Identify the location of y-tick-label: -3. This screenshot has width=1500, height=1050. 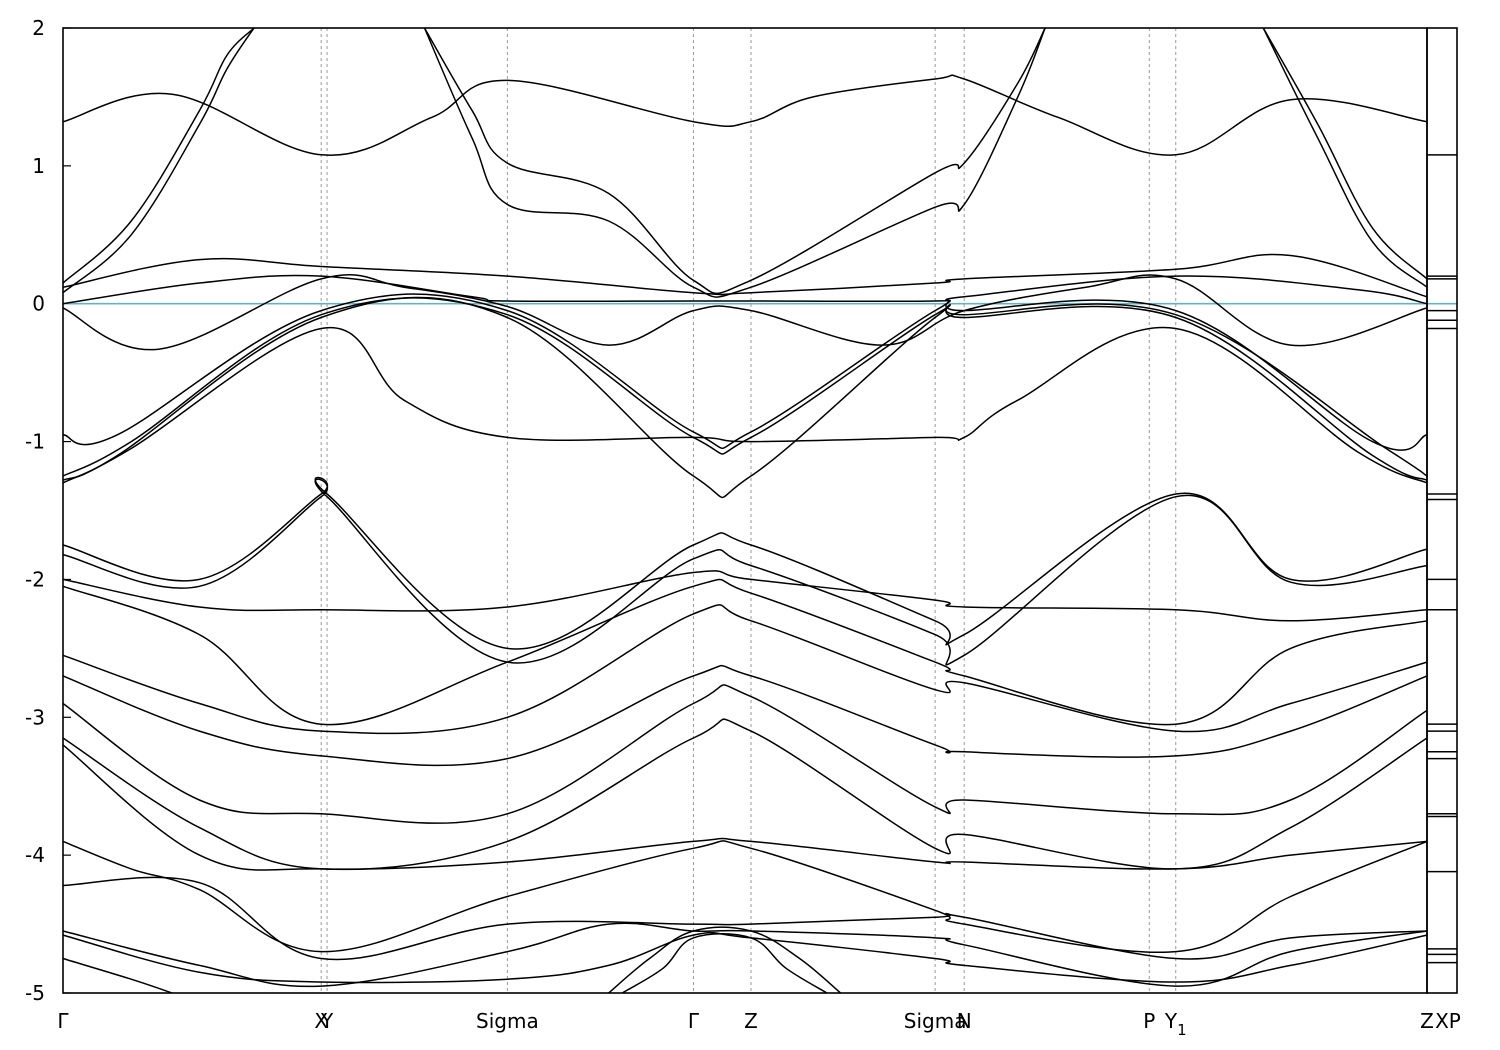
(35, 717).